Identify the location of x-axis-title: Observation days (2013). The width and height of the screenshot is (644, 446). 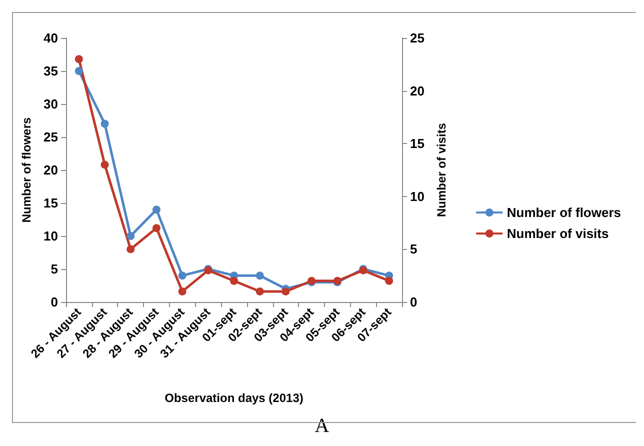
(234, 398).